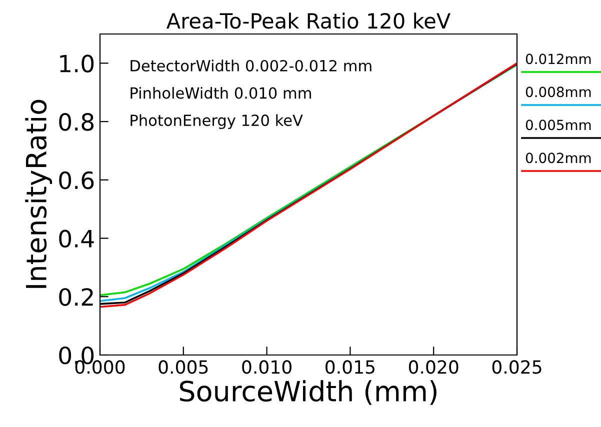  I want to click on series-label: 0.012mm, so click(558, 59).